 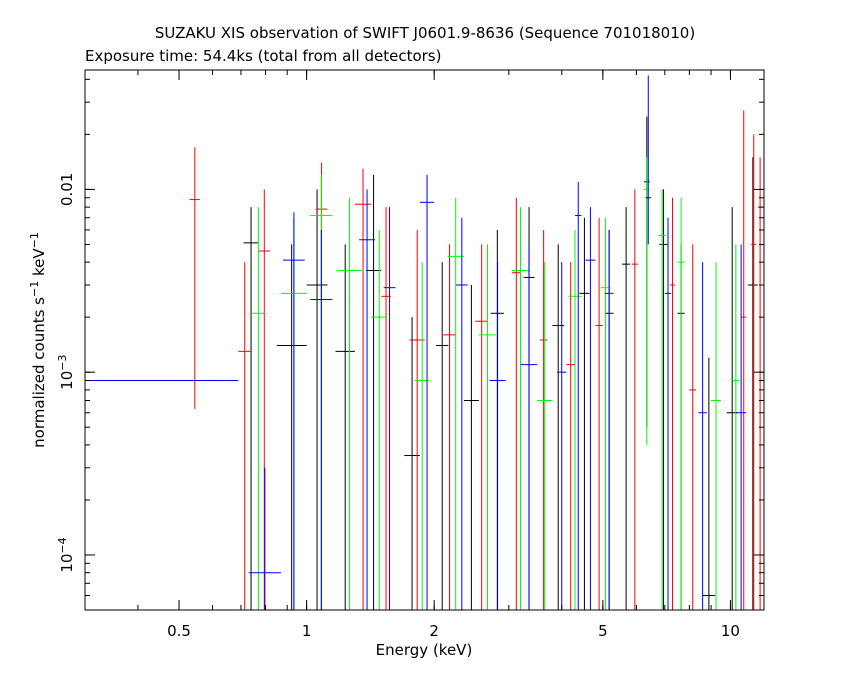 What do you see at coordinates (424, 650) in the screenshot?
I see `x-axis-label: Energy (keV)` at bounding box center [424, 650].